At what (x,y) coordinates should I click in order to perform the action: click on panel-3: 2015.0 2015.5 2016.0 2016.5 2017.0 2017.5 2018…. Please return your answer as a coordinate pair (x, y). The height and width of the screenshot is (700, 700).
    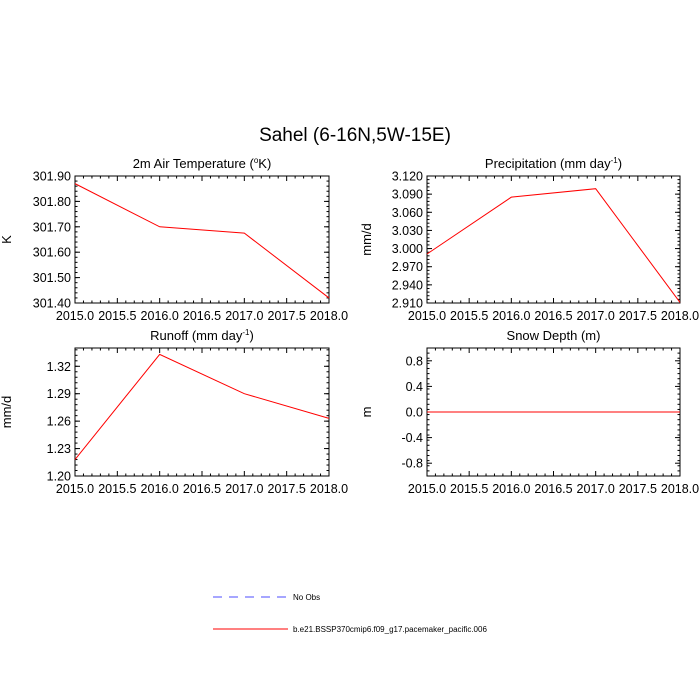
    Looking at the image, I should click on (174, 412).